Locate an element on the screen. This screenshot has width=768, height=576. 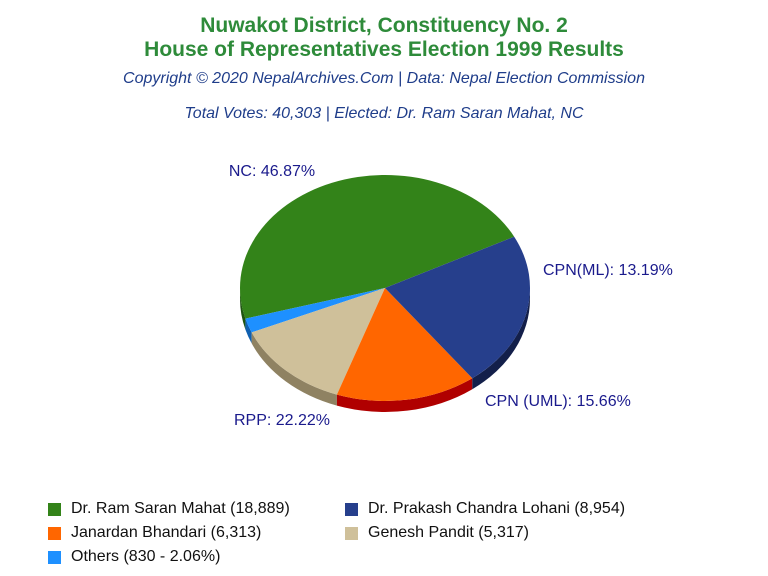
legend-item: Others (830 - 2.06%) is located at coordinates (134, 557).